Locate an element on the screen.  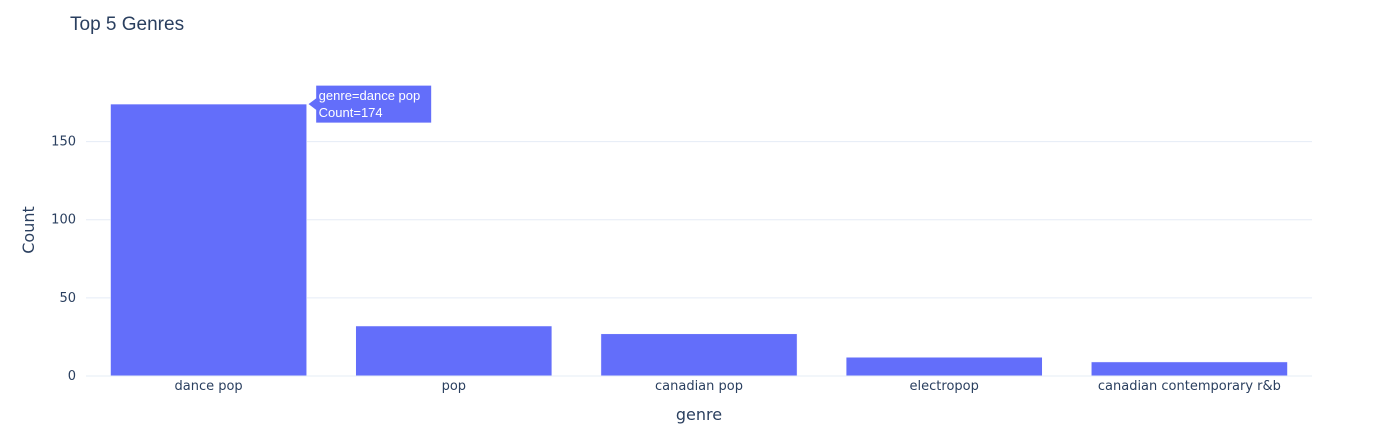
hover-tooltip: genre=dance pop Count=174 is located at coordinates (369, 104).